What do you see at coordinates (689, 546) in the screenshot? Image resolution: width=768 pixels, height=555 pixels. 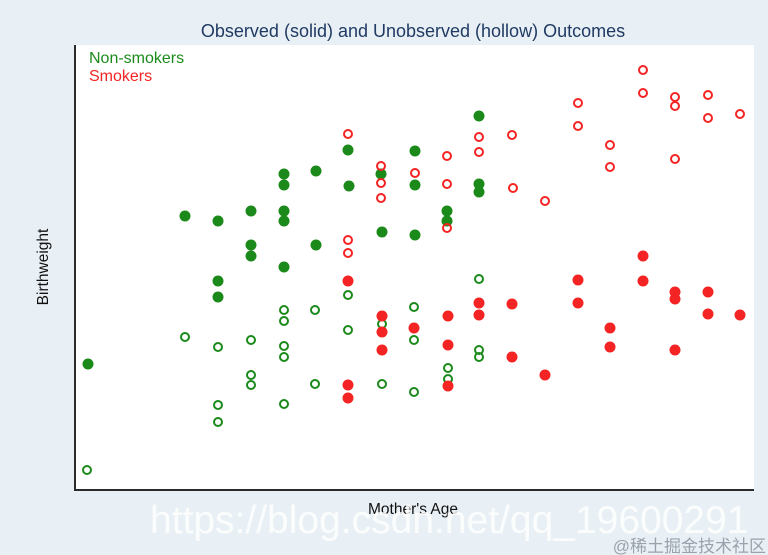 I see `watermark-community-text: @稀土掘金技术社区` at bounding box center [689, 546].